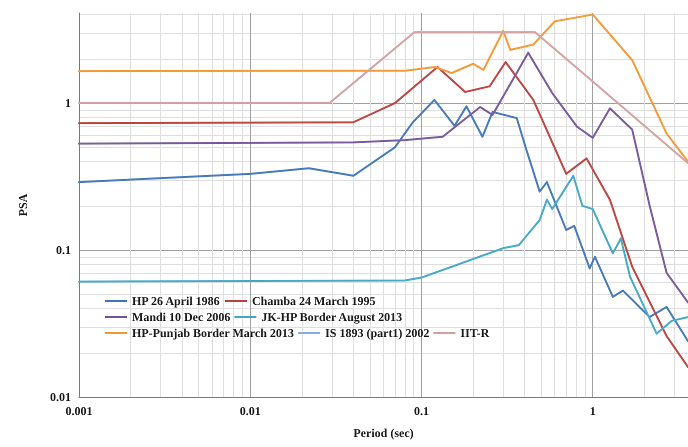  I want to click on legend-label: Chamba 24 March 1995, so click(314, 301).